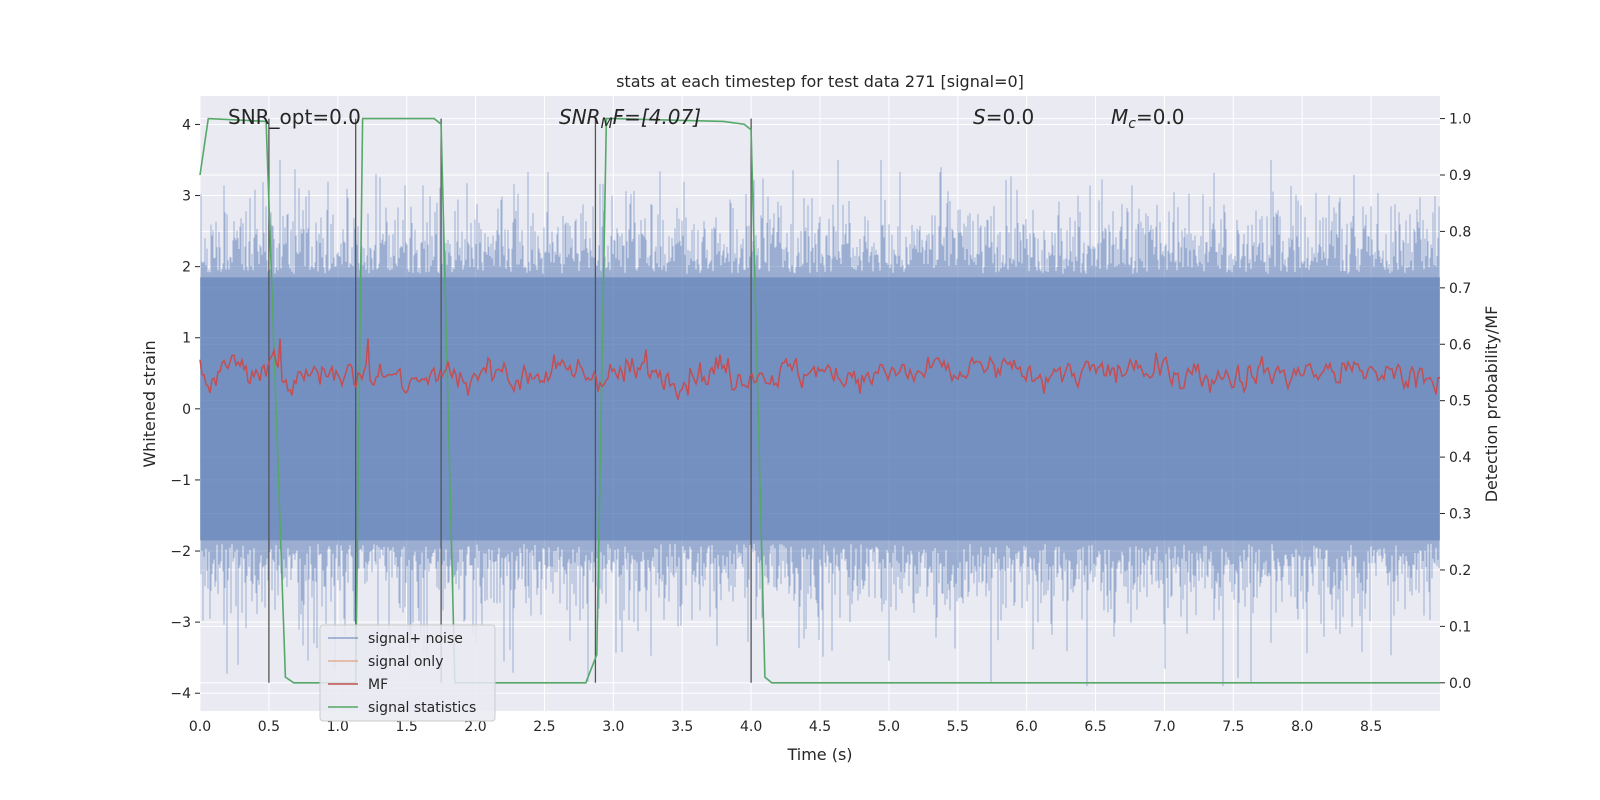 This screenshot has height=800, width=1600. What do you see at coordinates (180, 552) in the screenshot?
I see `y-left-tick-label: −2` at bounding box center [180, 552].